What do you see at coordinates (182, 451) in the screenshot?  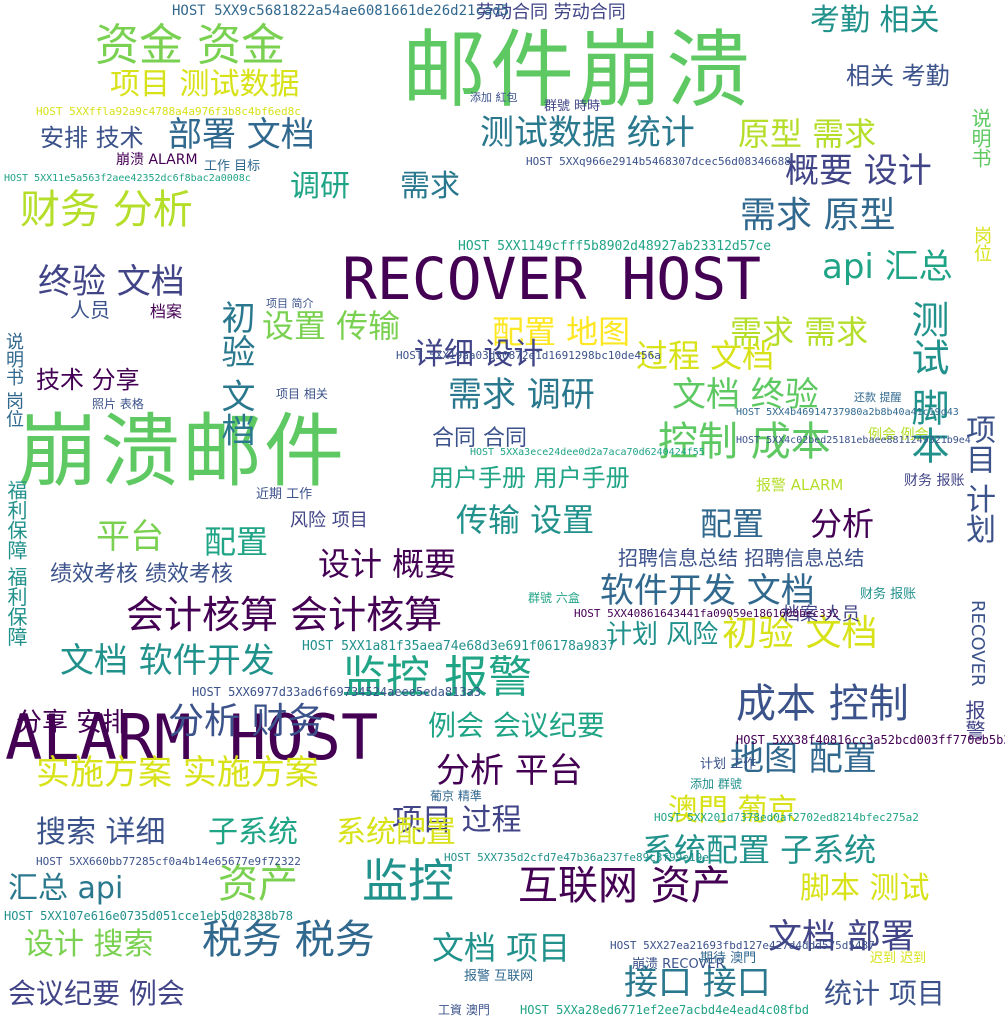 I see `word-crash-mail-mid: 崩溃邮件` at bounding box center [182, 451].